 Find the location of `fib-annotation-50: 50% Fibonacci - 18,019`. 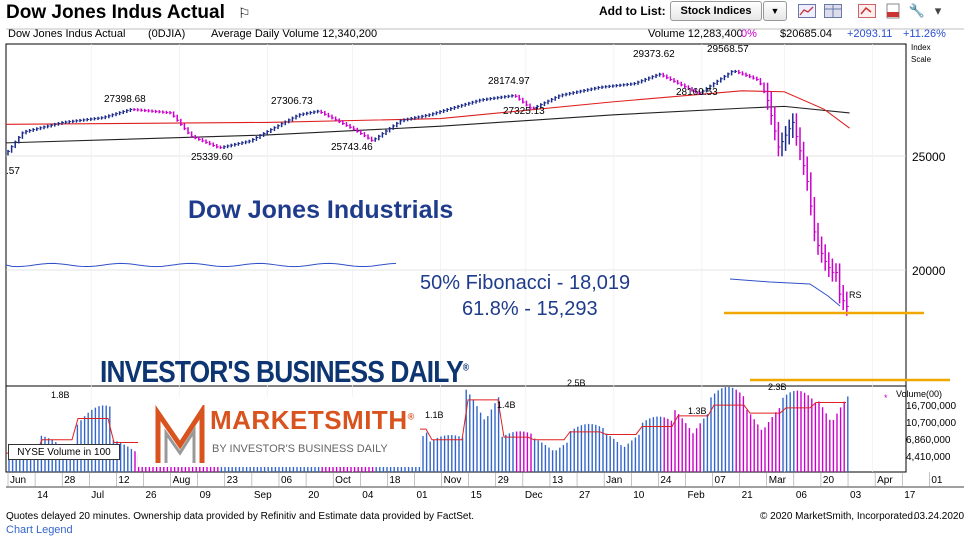

fib-annotation-50: 50% Fibonacci - 18,019 is located at coordinates (525, 283).